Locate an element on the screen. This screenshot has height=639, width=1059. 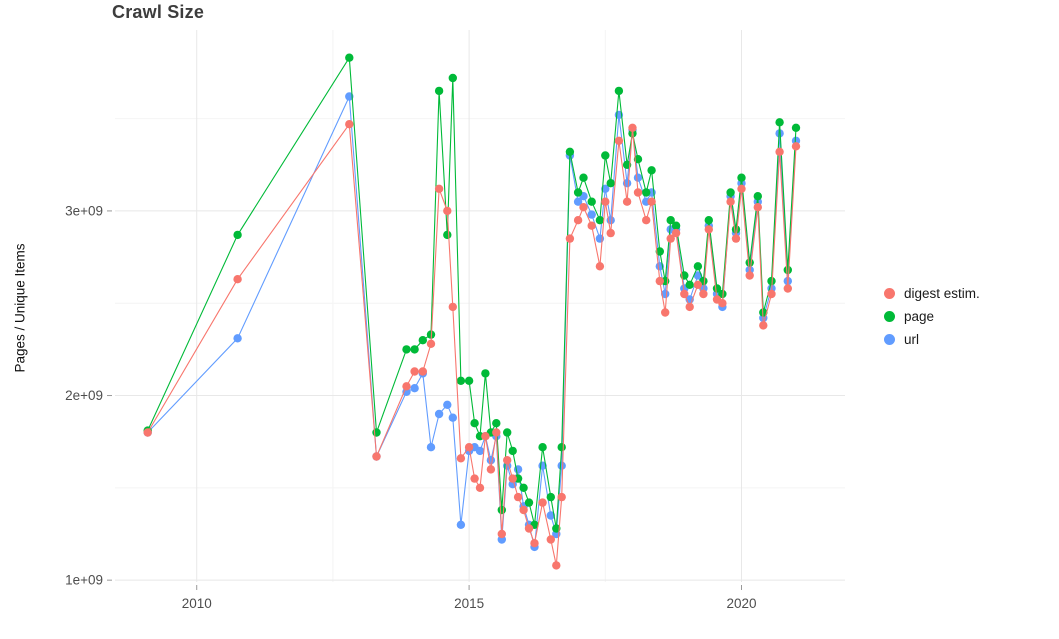
legend-item-url: url is located at coordinates (932, 339).